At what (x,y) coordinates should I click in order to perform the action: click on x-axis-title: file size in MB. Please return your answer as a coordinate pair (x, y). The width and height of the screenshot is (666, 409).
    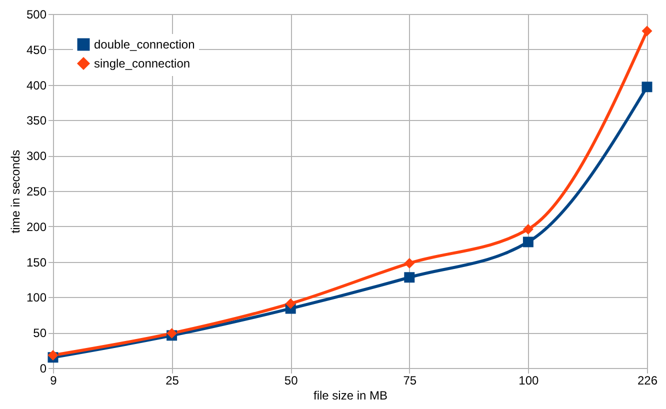
    Looking at the image, I should click on (350, 395).